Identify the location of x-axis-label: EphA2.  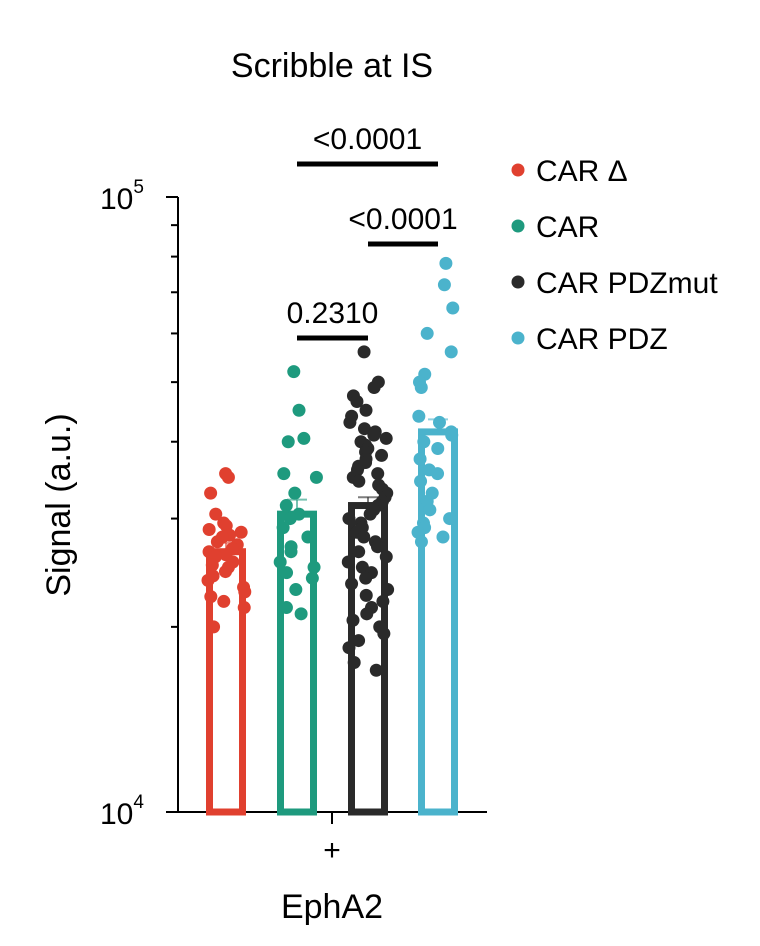
(332, 907).